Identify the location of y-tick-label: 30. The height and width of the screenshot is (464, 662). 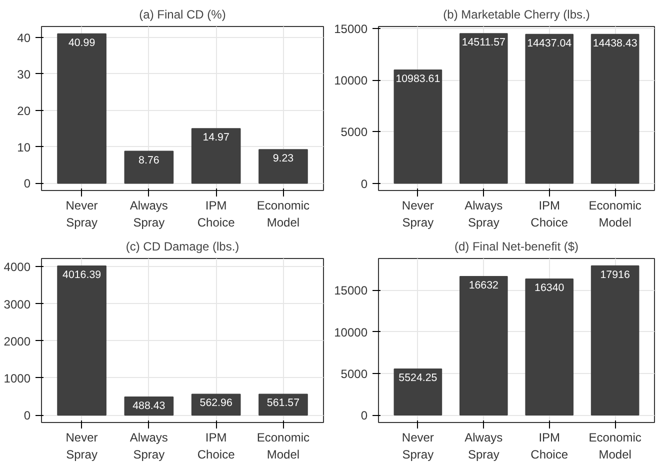
(24, 74).